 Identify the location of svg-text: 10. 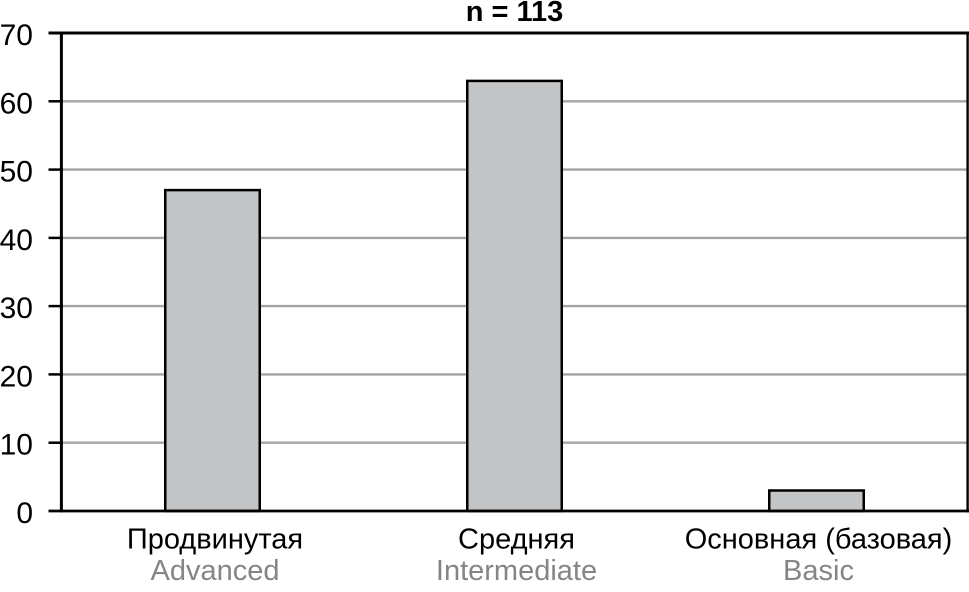
(16, 445).